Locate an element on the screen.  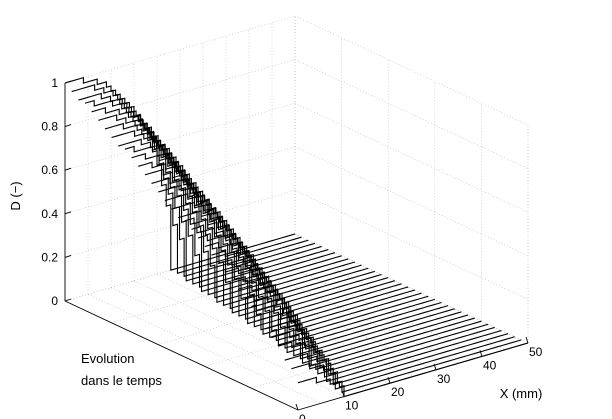
z-tick-label: 1 is located at coordinates (54, 83).